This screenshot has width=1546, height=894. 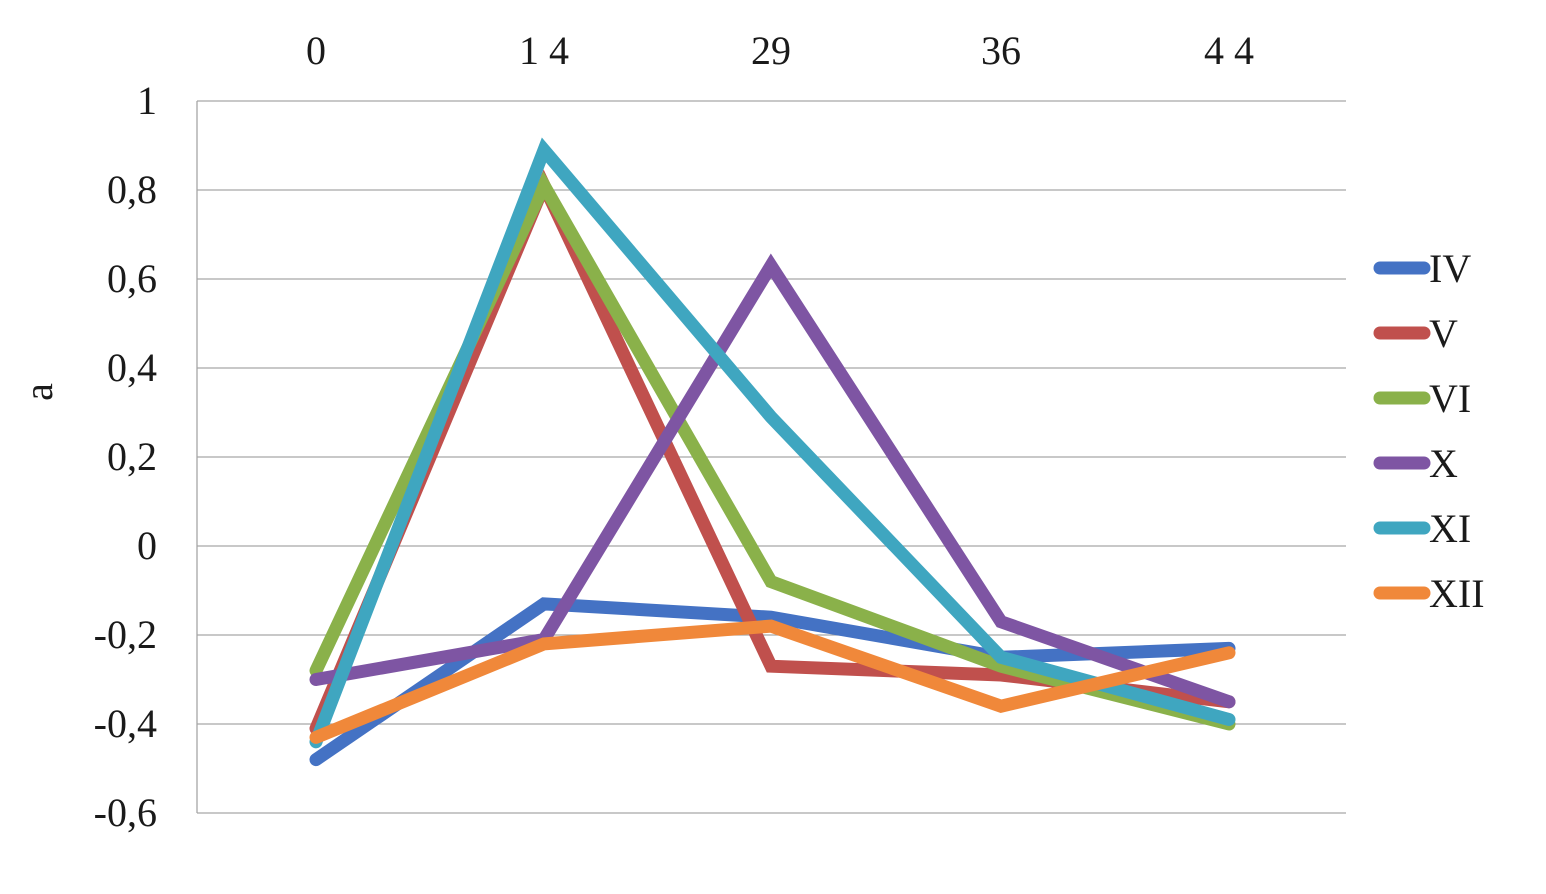 I want to click on x-tick-label: 4 4, so click(x=1229, y=50).